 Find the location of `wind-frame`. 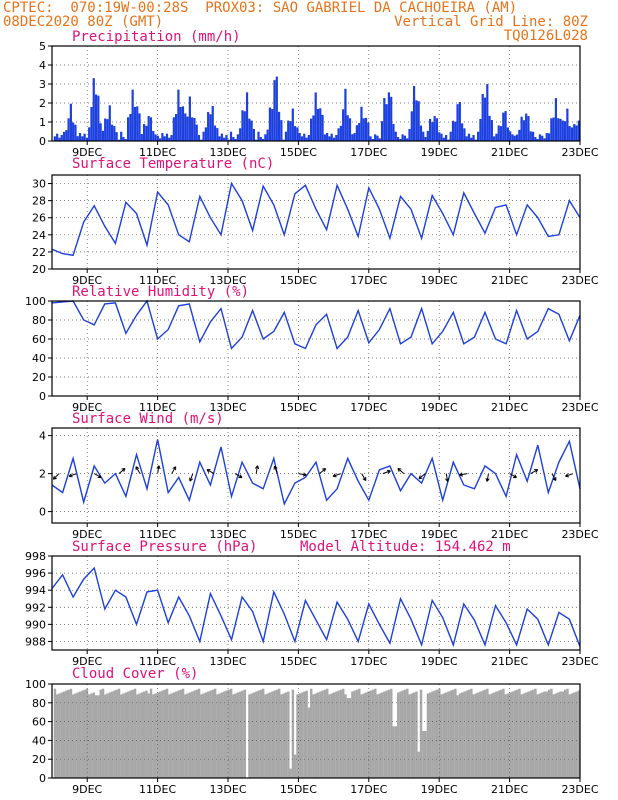

wind-frame is located at coordinates (316, 475).